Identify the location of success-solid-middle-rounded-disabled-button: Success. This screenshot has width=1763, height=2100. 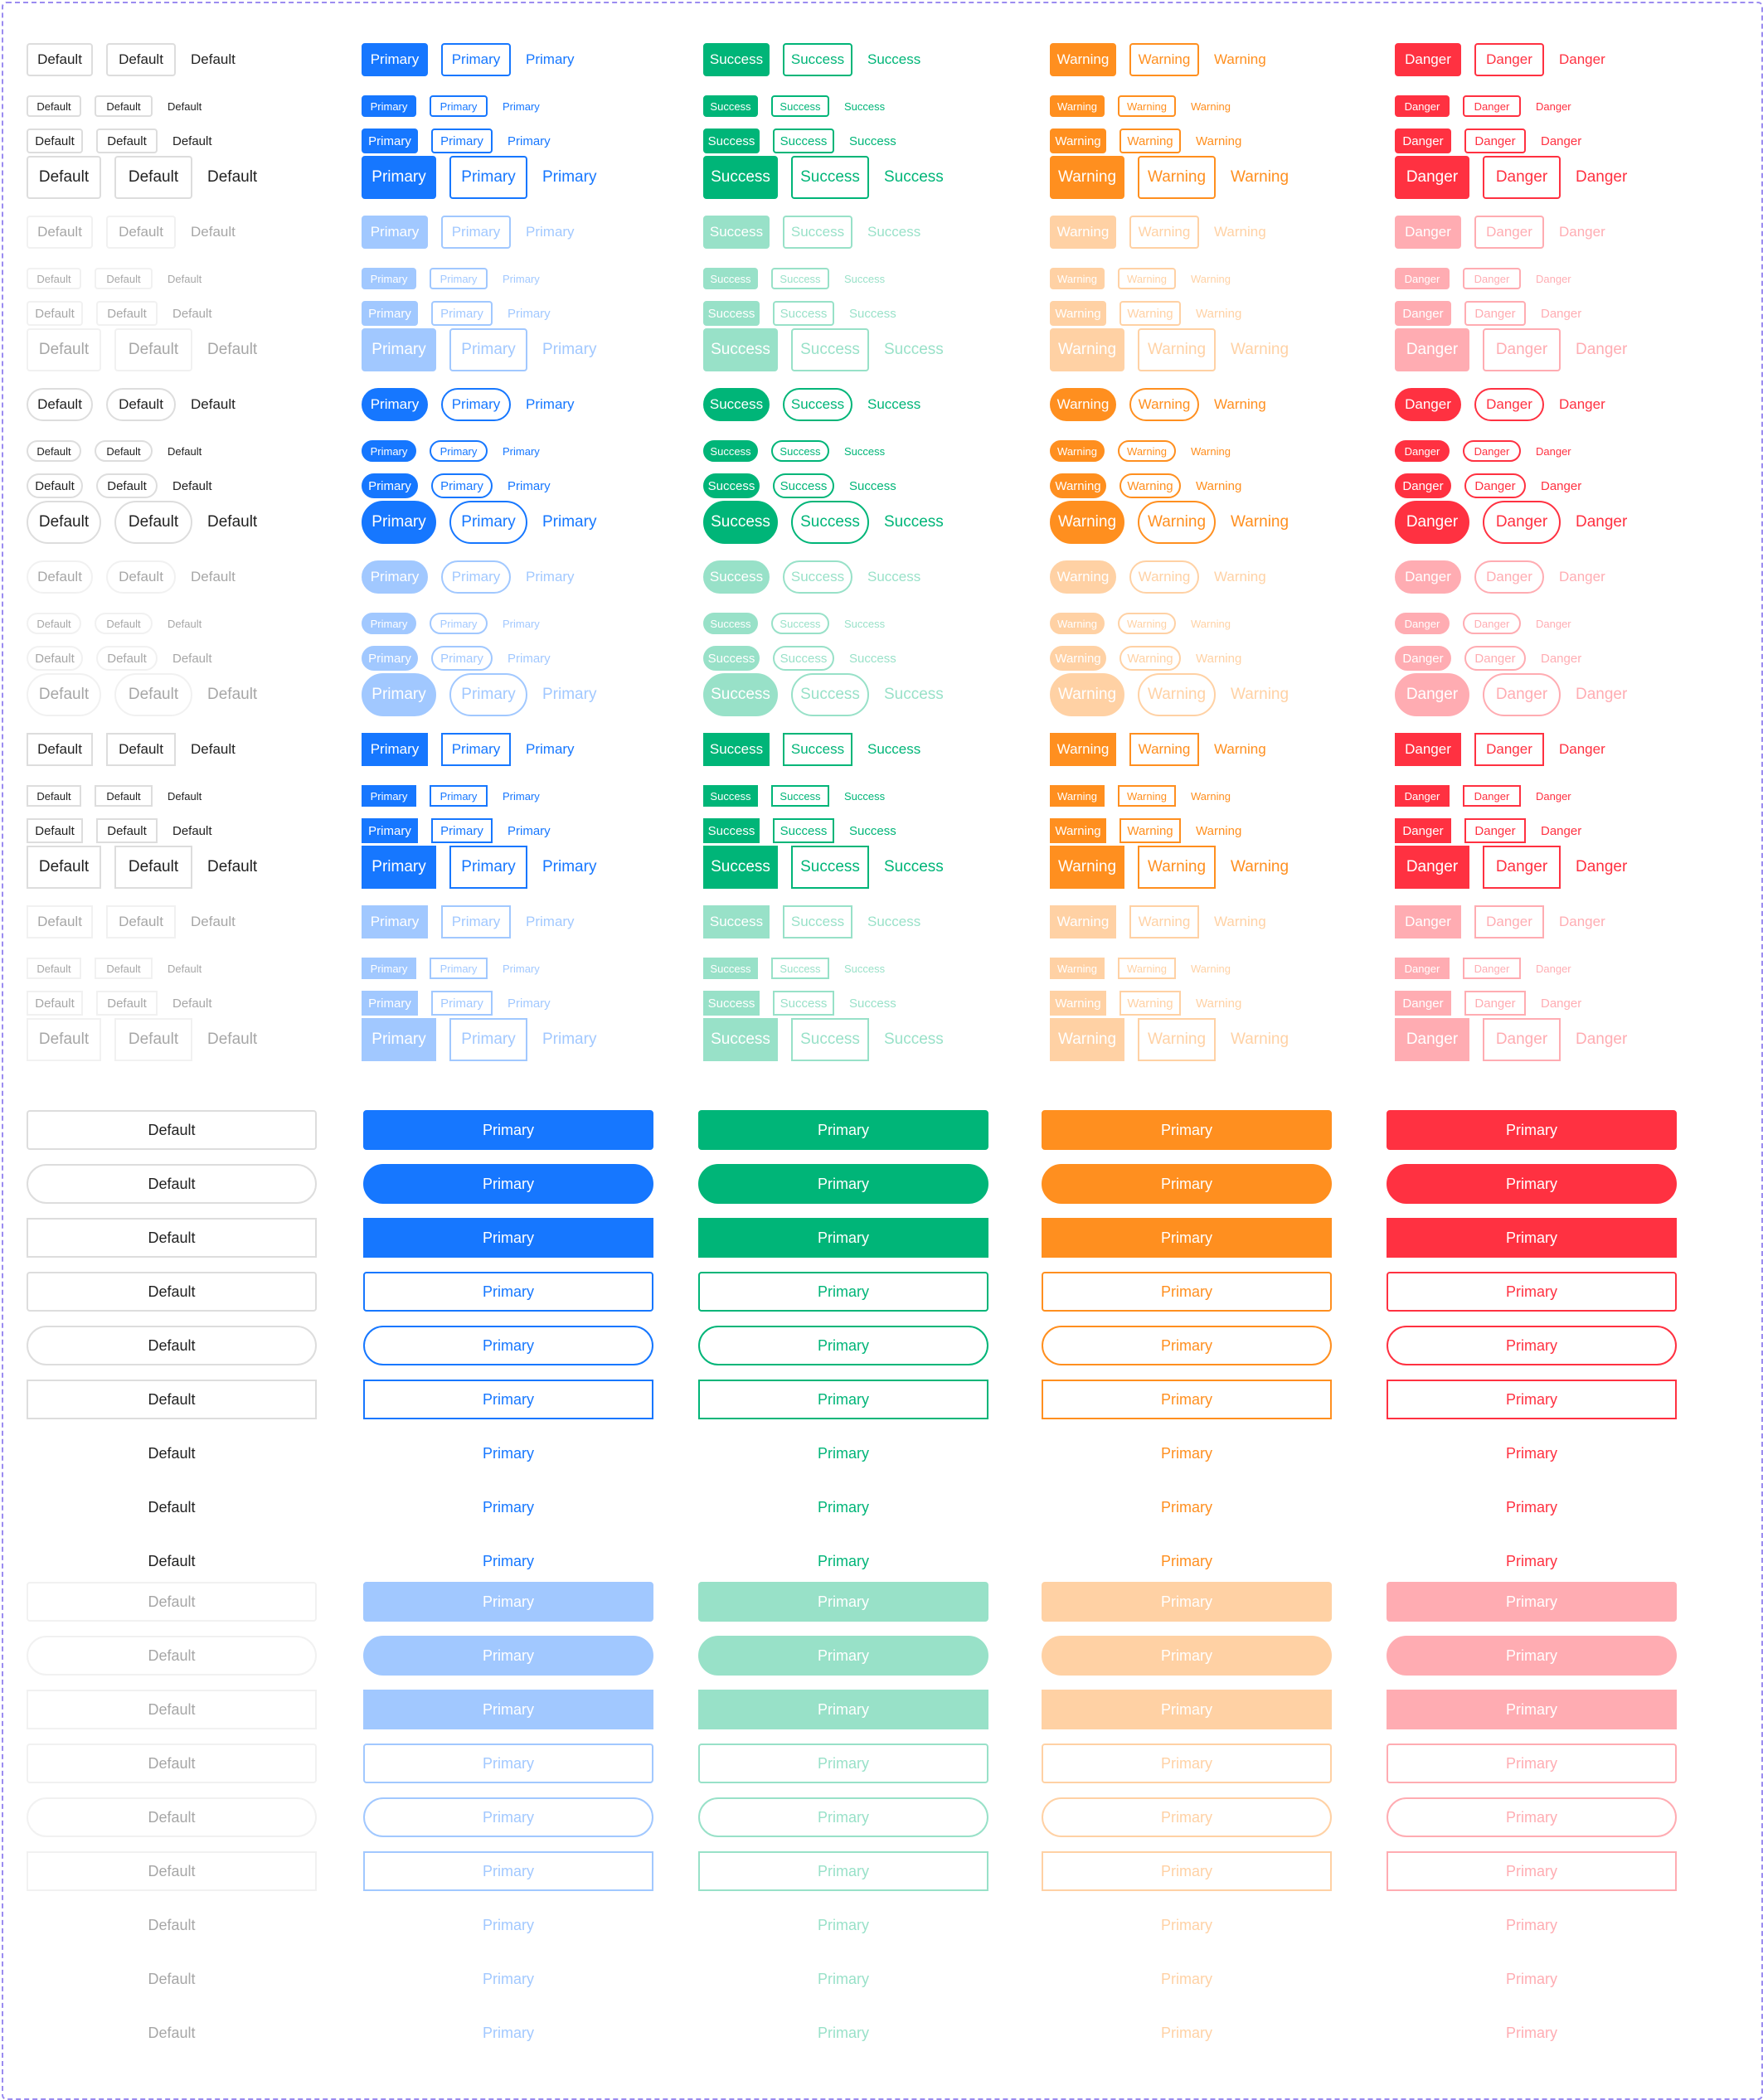
(736, 577).